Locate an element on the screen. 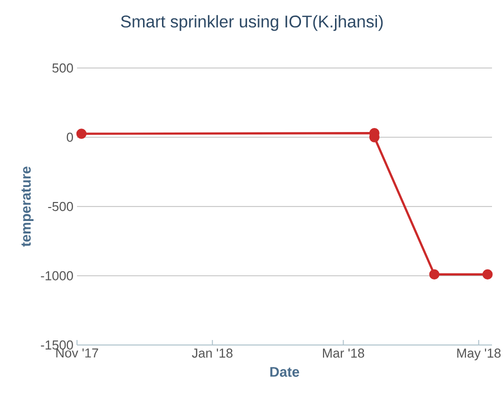 The height and width of the screenshot is (404, 503). x-tick-label: Nov '17 is located at coordinates (77, 353).